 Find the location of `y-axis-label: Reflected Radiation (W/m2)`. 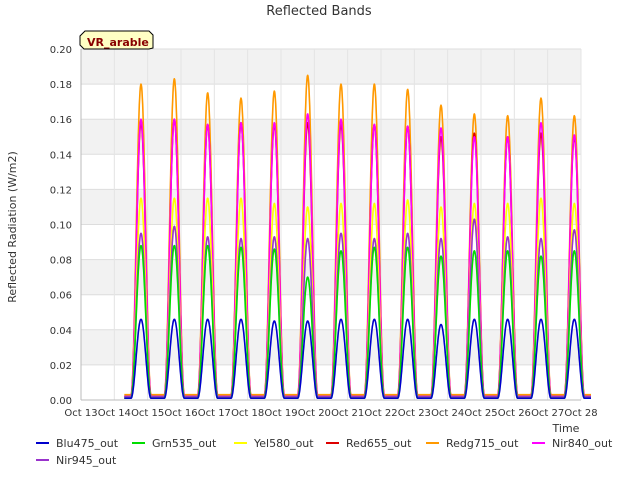

y-axis-label: Reflected Radiation (W/m2) is located at coordinates (12, 227).